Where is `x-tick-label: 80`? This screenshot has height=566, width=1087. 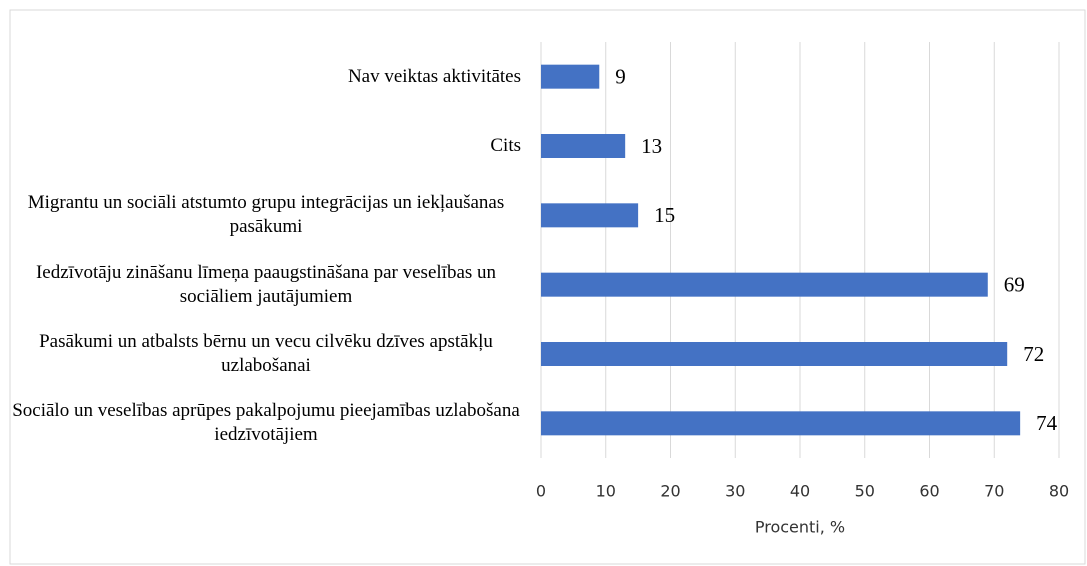 x-tick-label: 80 is located at coordinates (1059, 491).